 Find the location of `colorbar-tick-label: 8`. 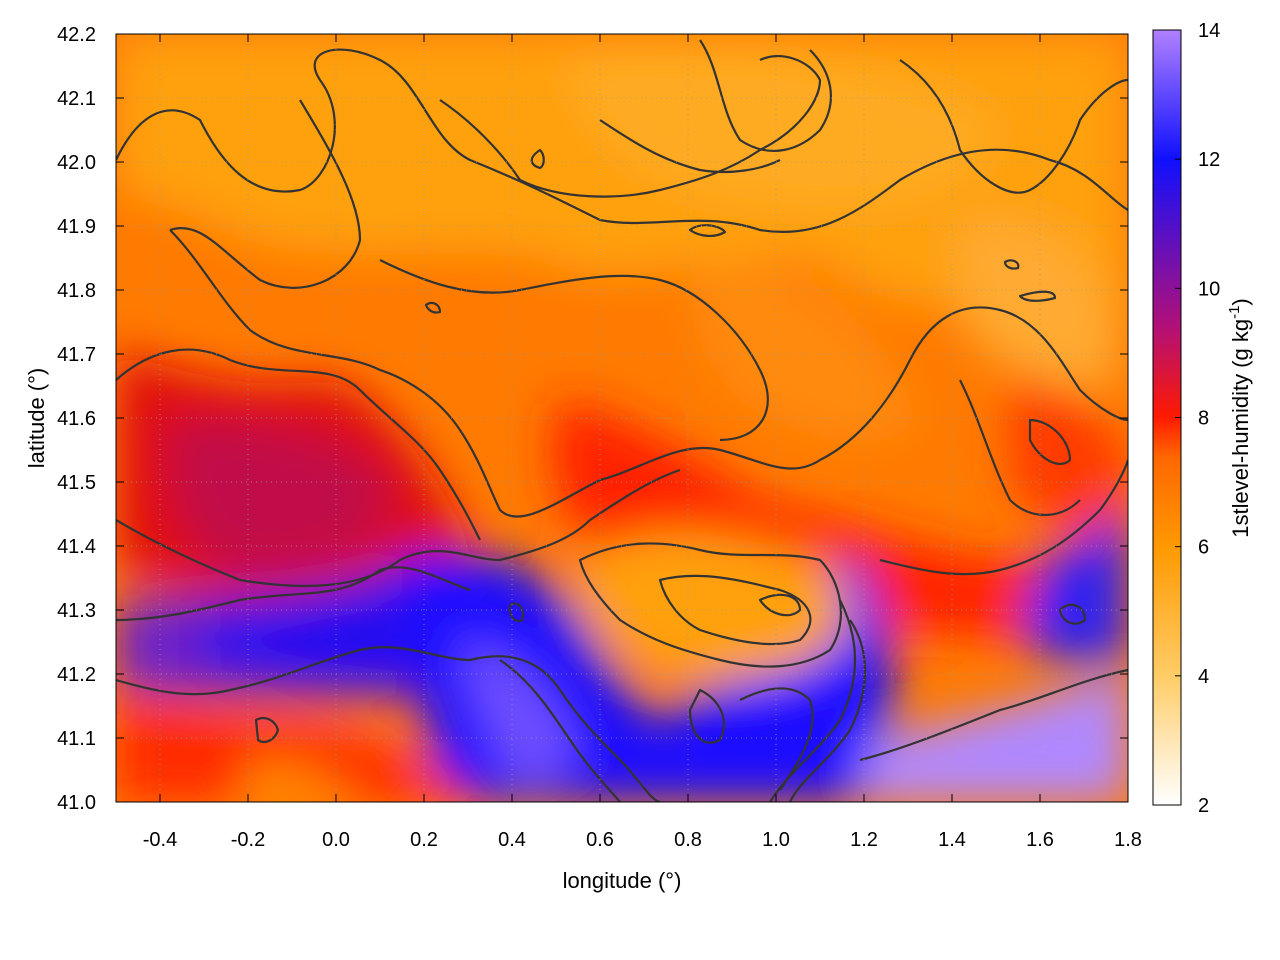

colorbar-tick-label: 8 is located at coordinates (1203, 419).